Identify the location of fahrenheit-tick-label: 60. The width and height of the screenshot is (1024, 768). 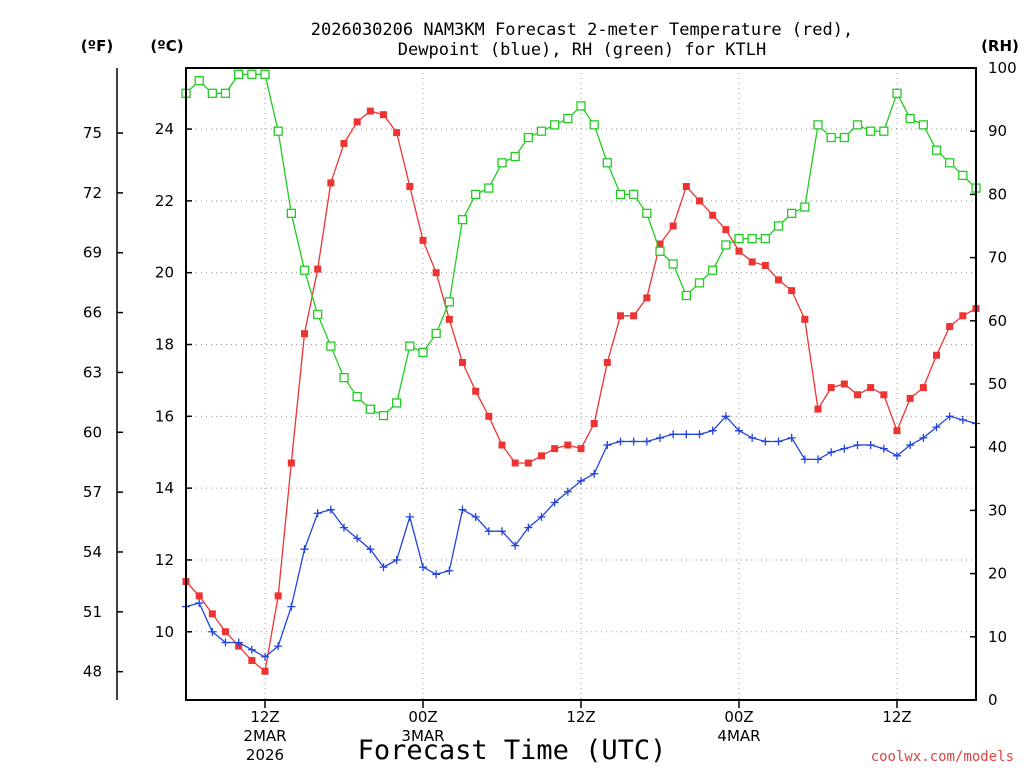
(92, 432).